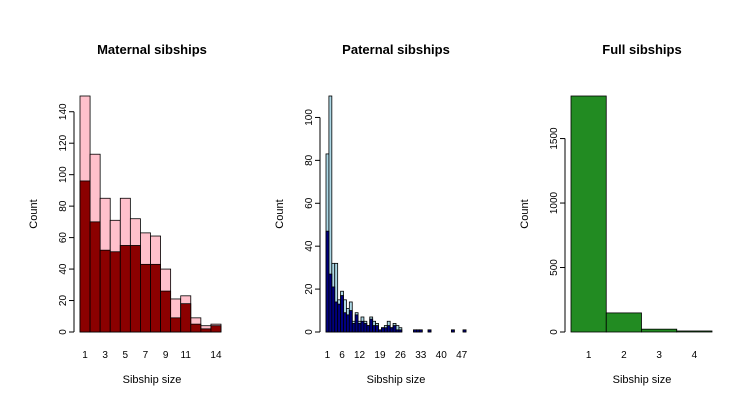 The height and width of the screenshot is (416, 736). I want to click on chart-title: Maternal sibships, so click(152, 49).